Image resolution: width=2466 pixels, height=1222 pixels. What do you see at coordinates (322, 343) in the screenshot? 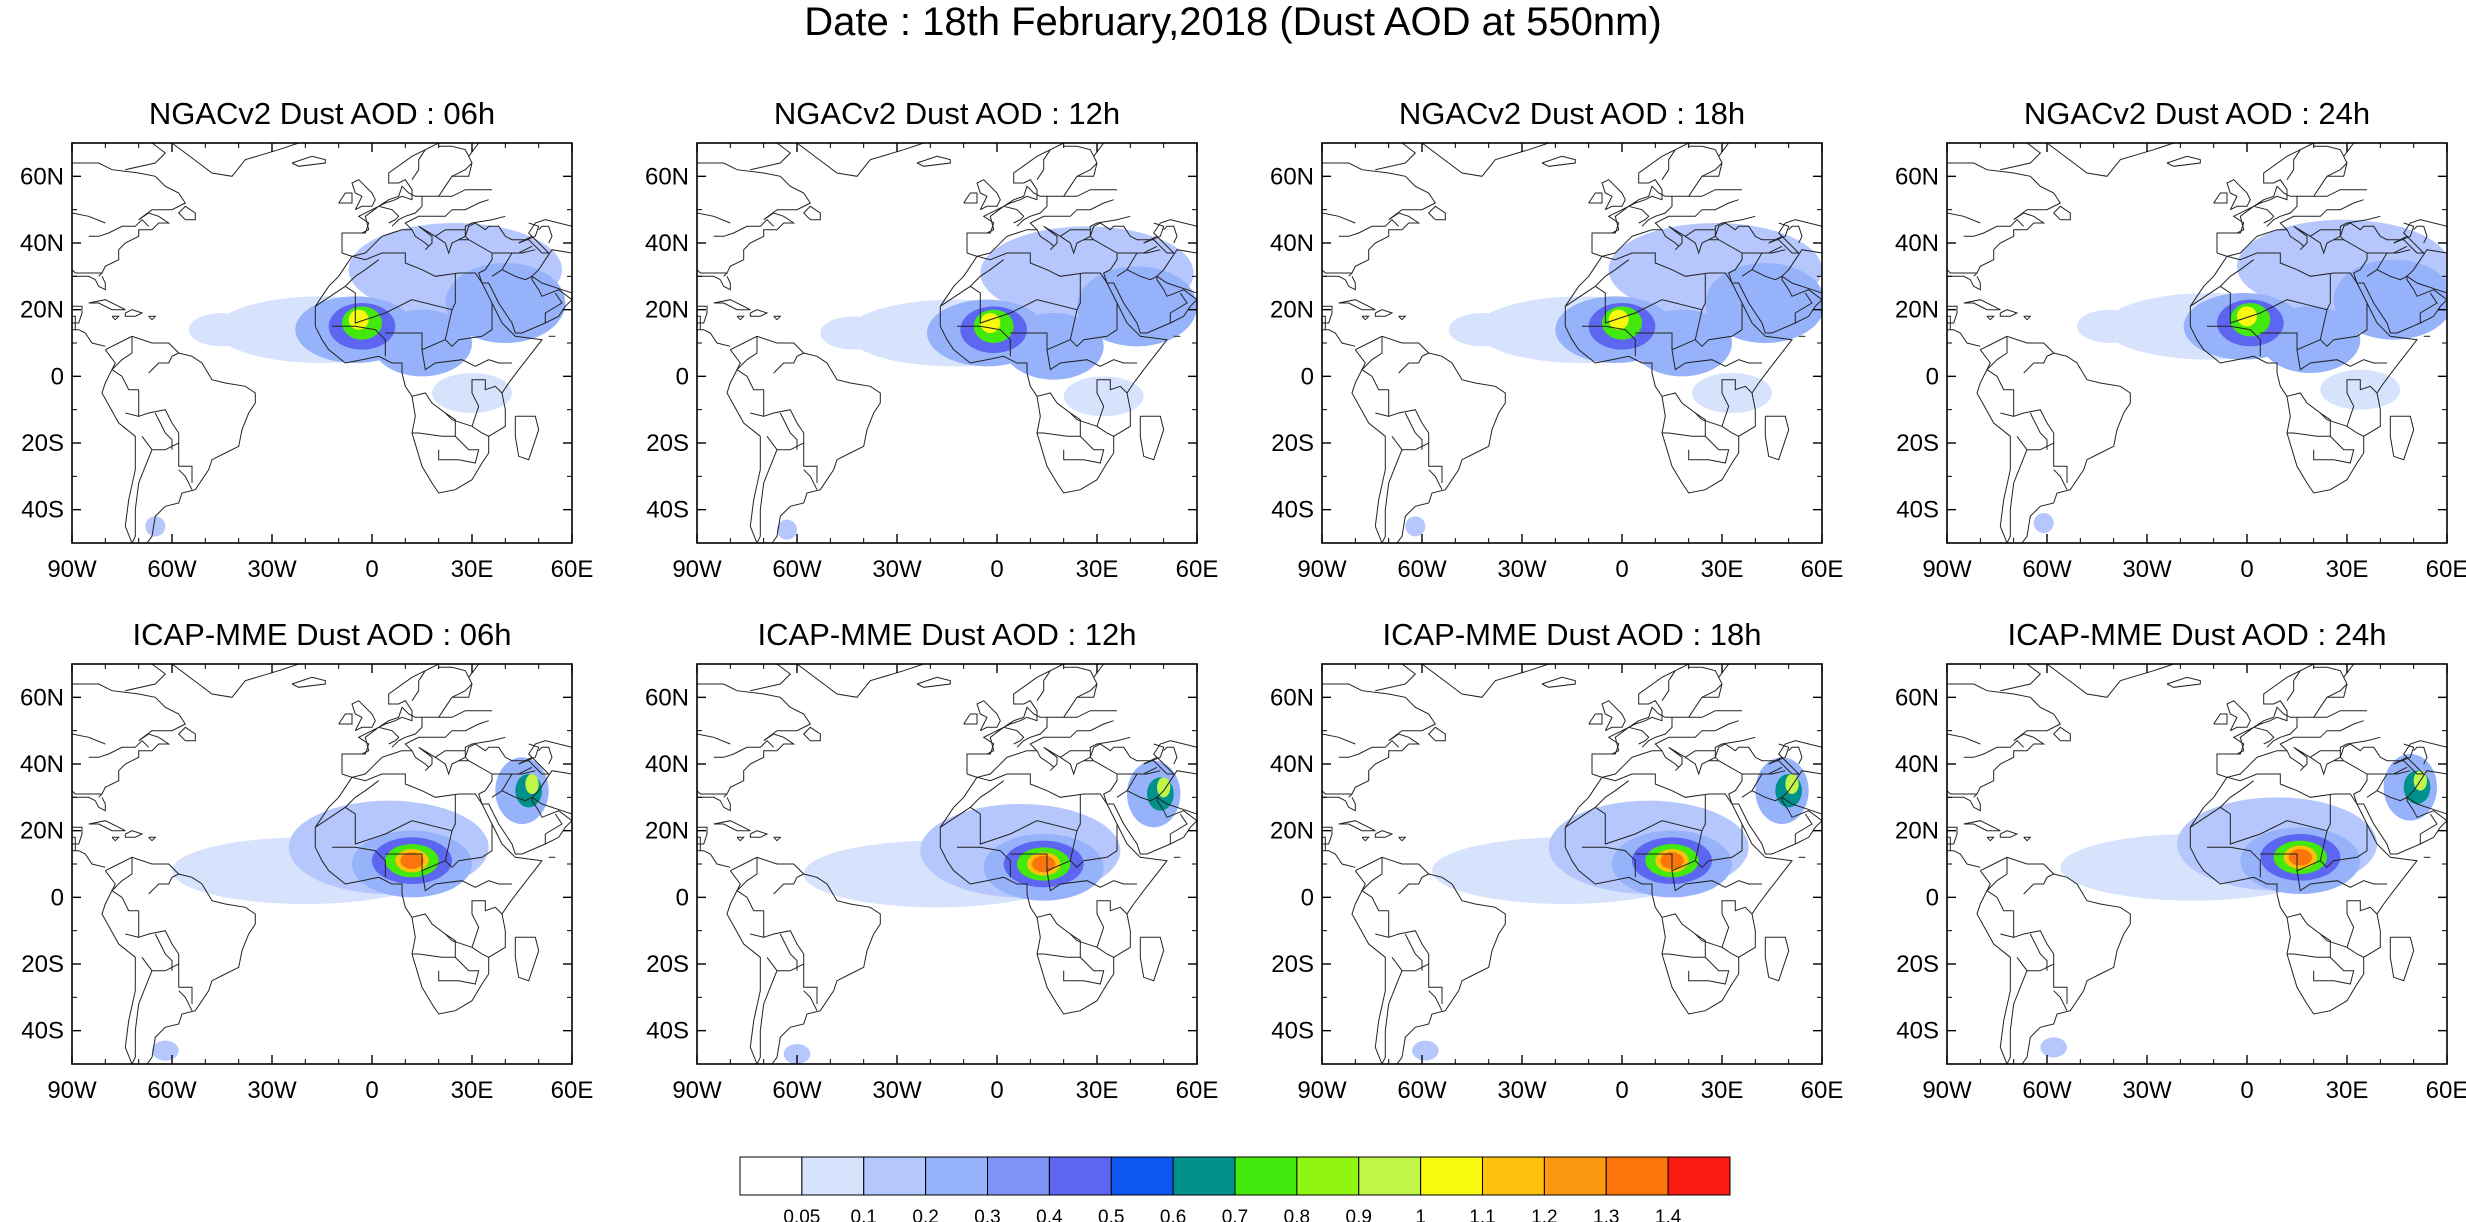
I see `coastlines` at bounding box center [322, 343].